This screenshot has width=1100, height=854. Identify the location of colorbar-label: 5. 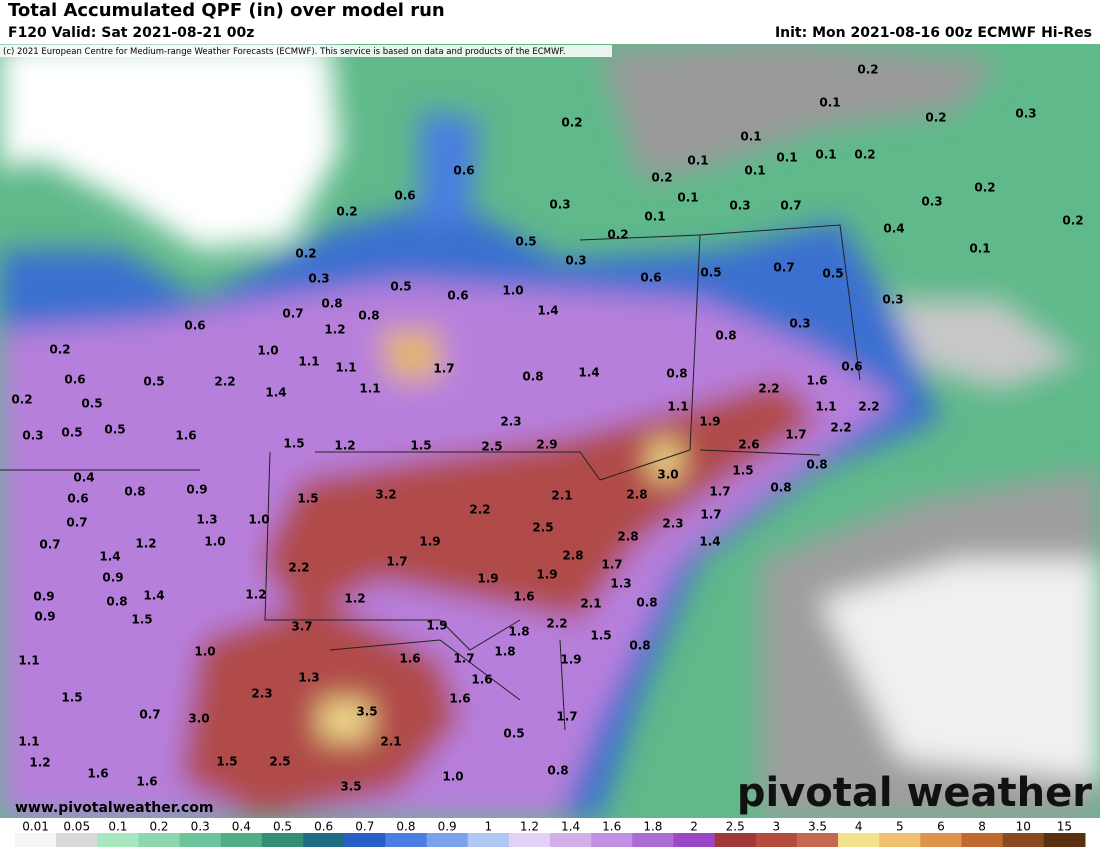
(900, 827).